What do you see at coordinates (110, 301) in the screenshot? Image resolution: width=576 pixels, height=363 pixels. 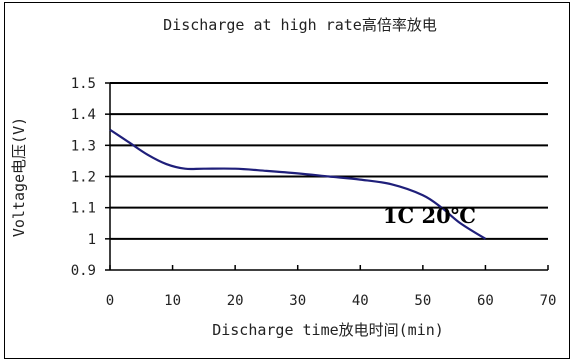 I see `x-tick-label-0: 0` at bounding box center [110, 301].